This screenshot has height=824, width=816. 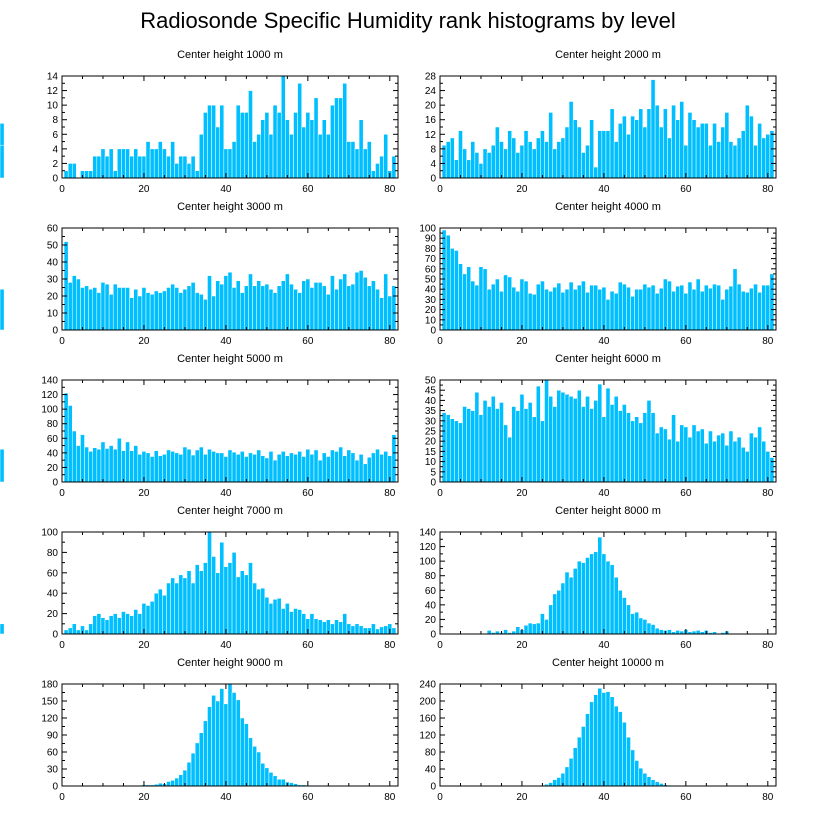 What do you see at coordinates (49, 395) in the screenshot?
I see `y-tick-label: 120` at bounding box center [49, 395].